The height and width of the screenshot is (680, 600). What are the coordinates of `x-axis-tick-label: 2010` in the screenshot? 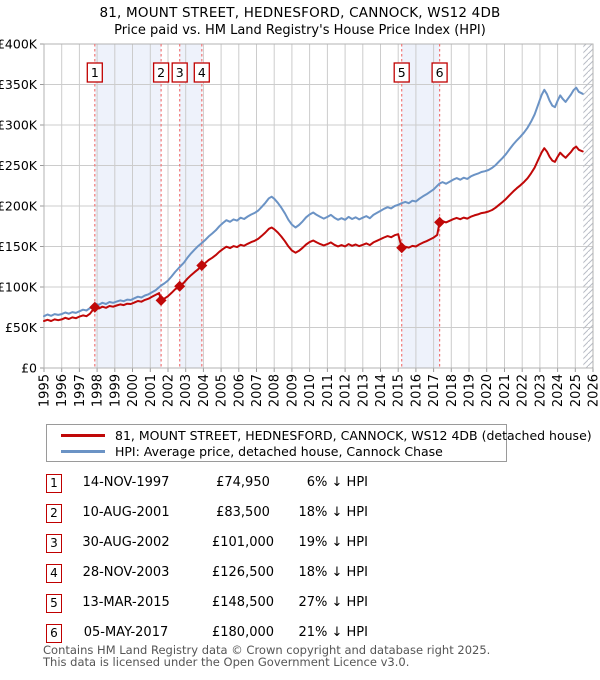 It's located at (310, 390).